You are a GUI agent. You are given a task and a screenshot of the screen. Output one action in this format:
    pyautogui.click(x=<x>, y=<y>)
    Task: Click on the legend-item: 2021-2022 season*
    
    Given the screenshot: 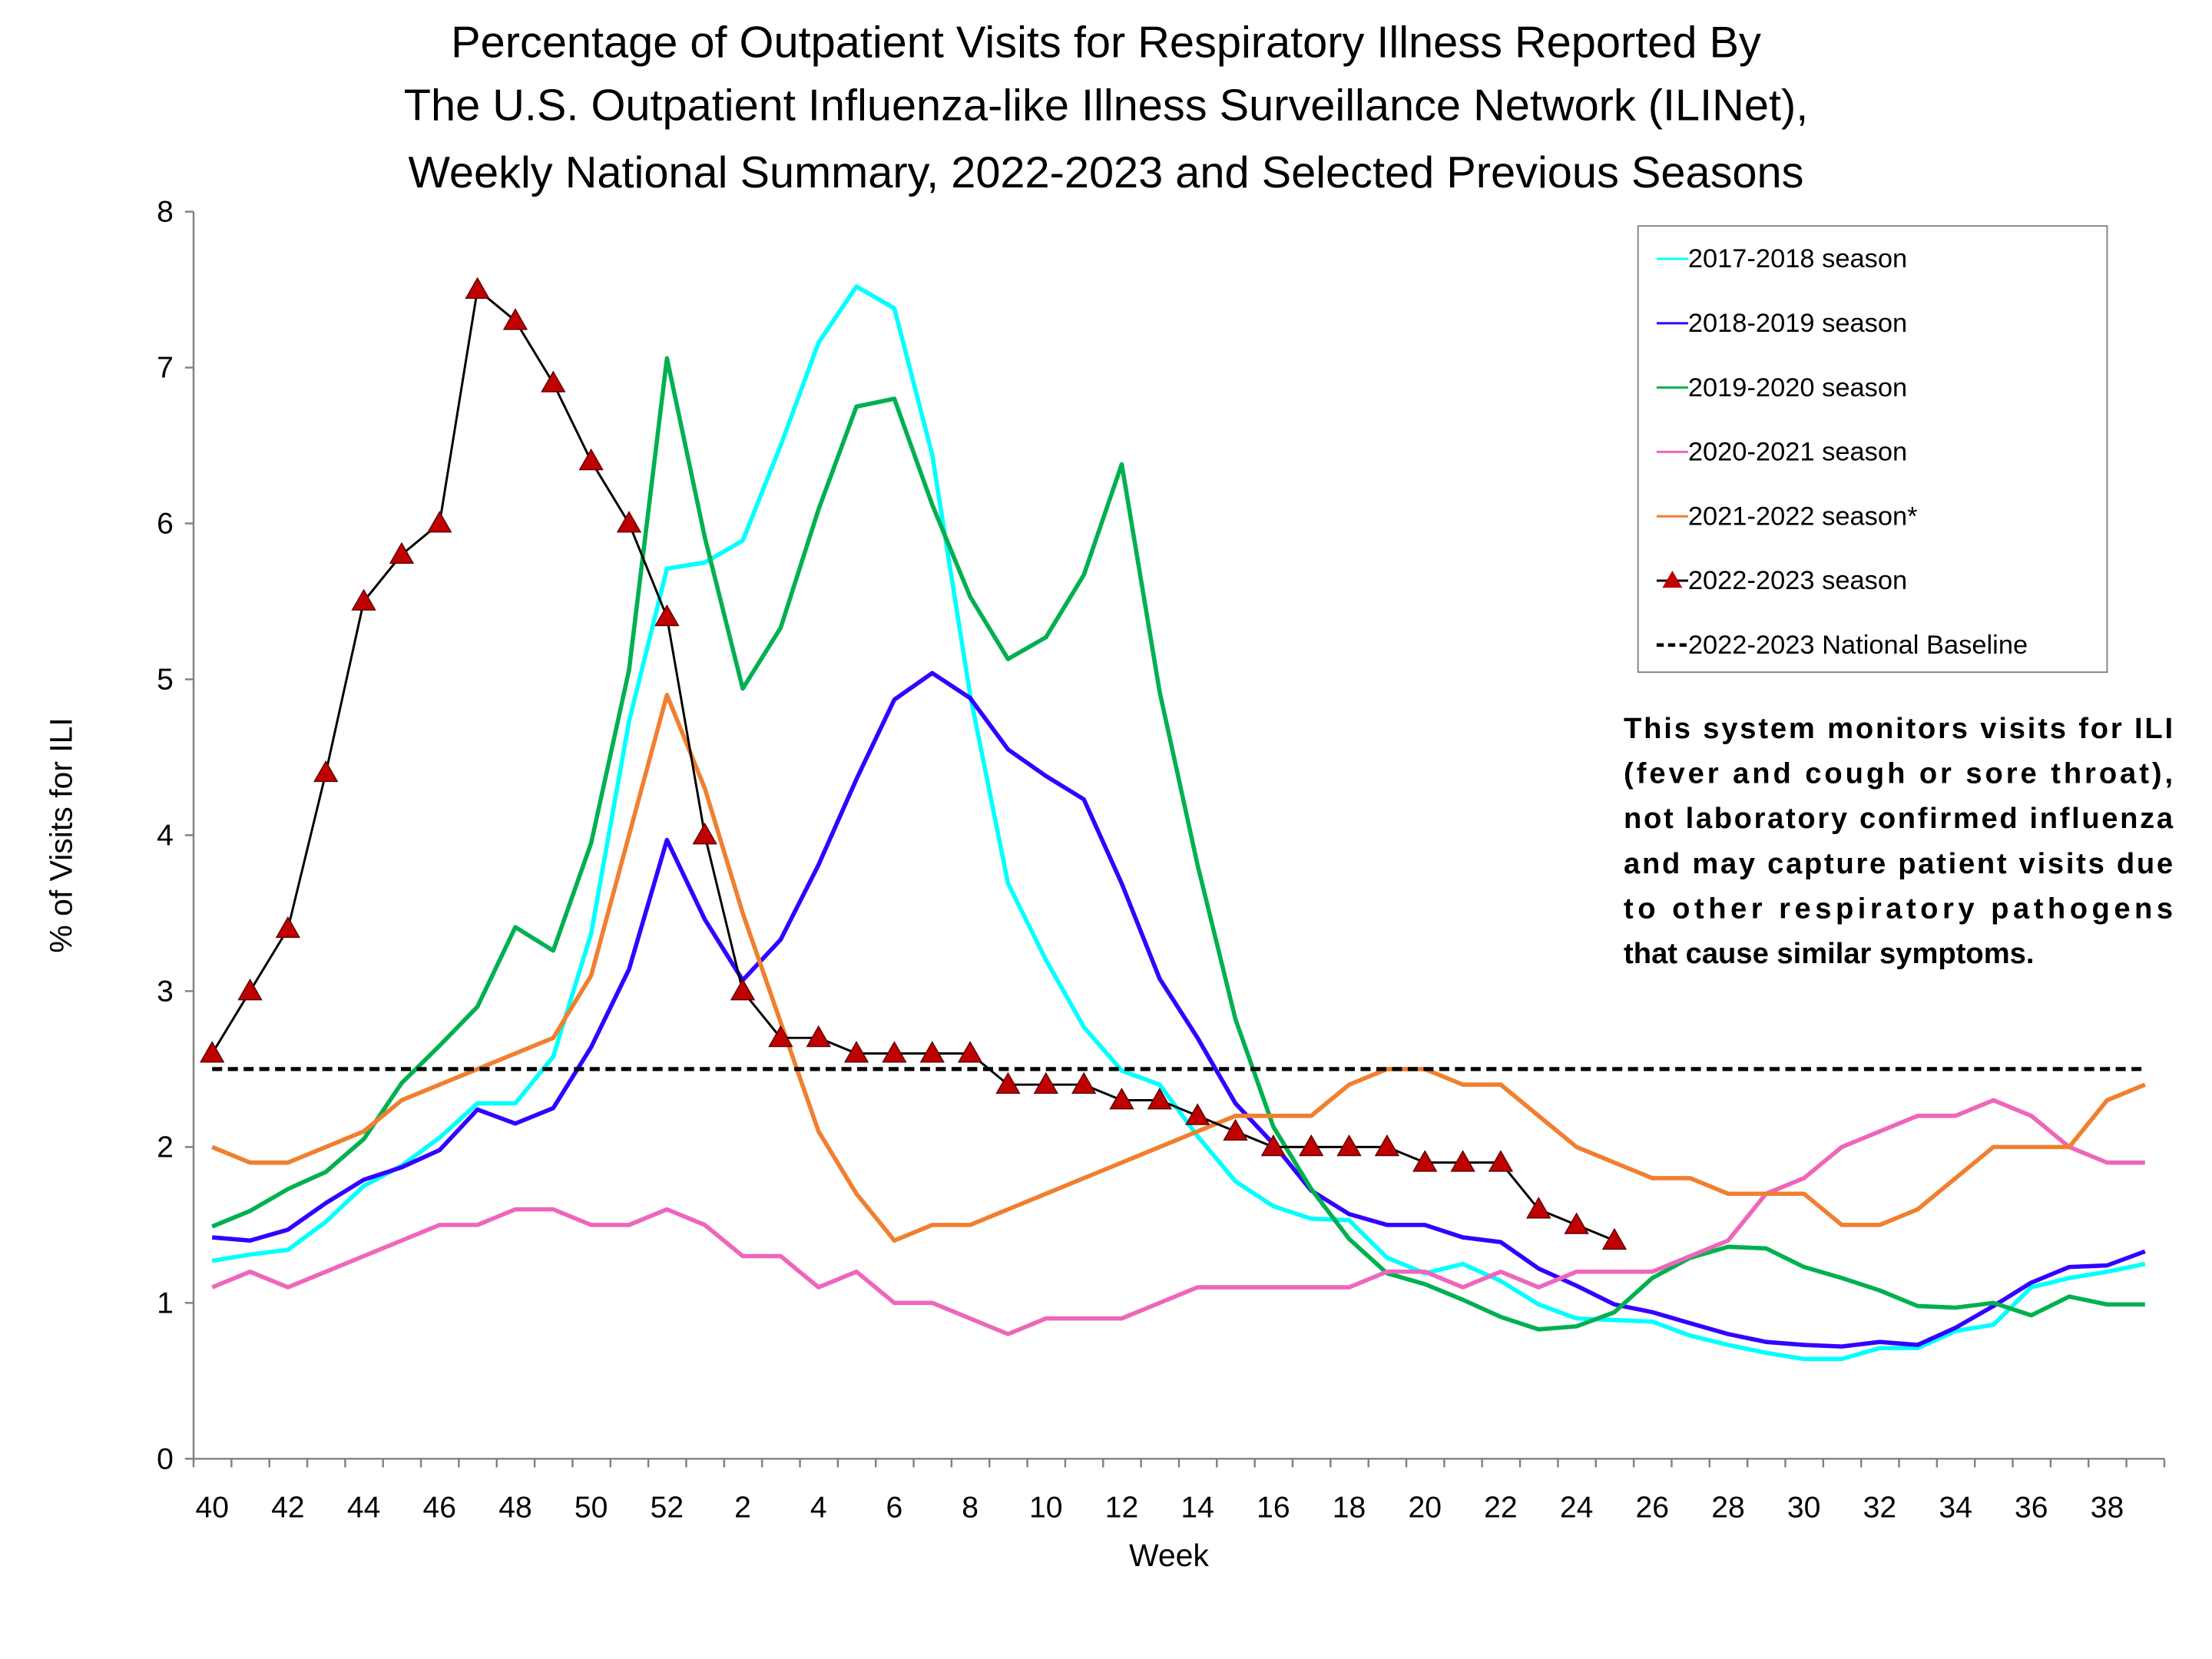 What is the action you would take?
    pyautogui.click(x=1787, y=517)
    